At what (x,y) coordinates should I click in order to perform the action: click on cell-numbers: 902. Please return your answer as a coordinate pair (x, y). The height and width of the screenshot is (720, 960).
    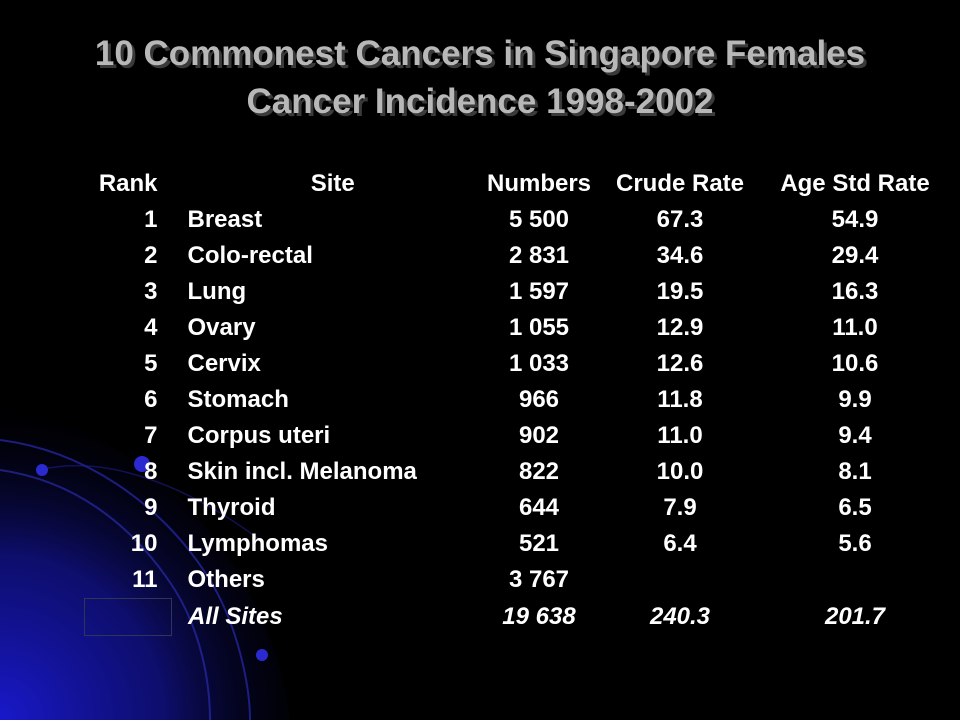
    Looking at the image, I should click on (539, 435).